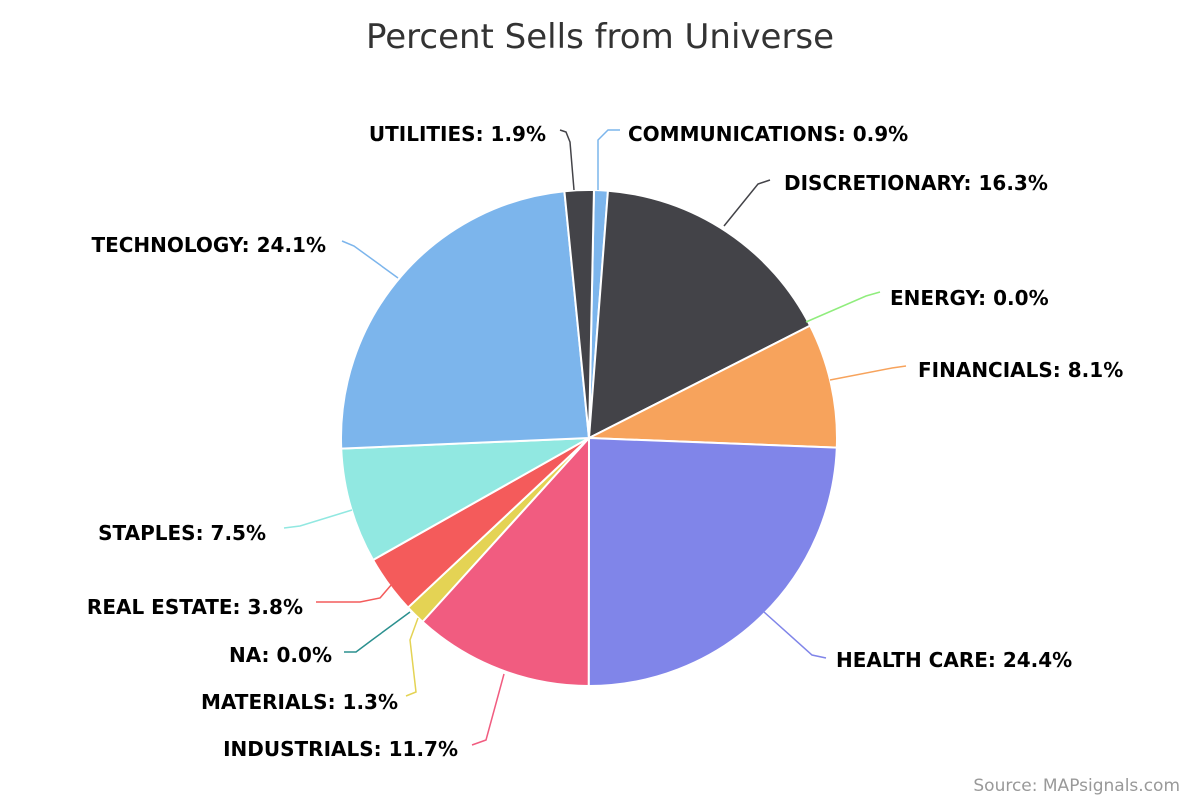 This screenshot has height=800, width=1200. What do you see at coordinates (700, 314) in the screenshot?
I see `pie-slice-discretionary` at bounding box center [700, 314].